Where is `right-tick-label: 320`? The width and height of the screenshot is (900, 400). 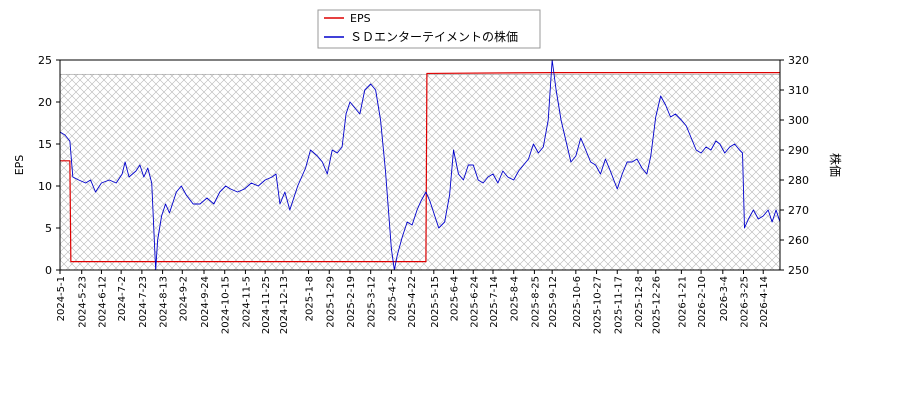 right-tick-label: 320 is located at coordinates (798, 60).